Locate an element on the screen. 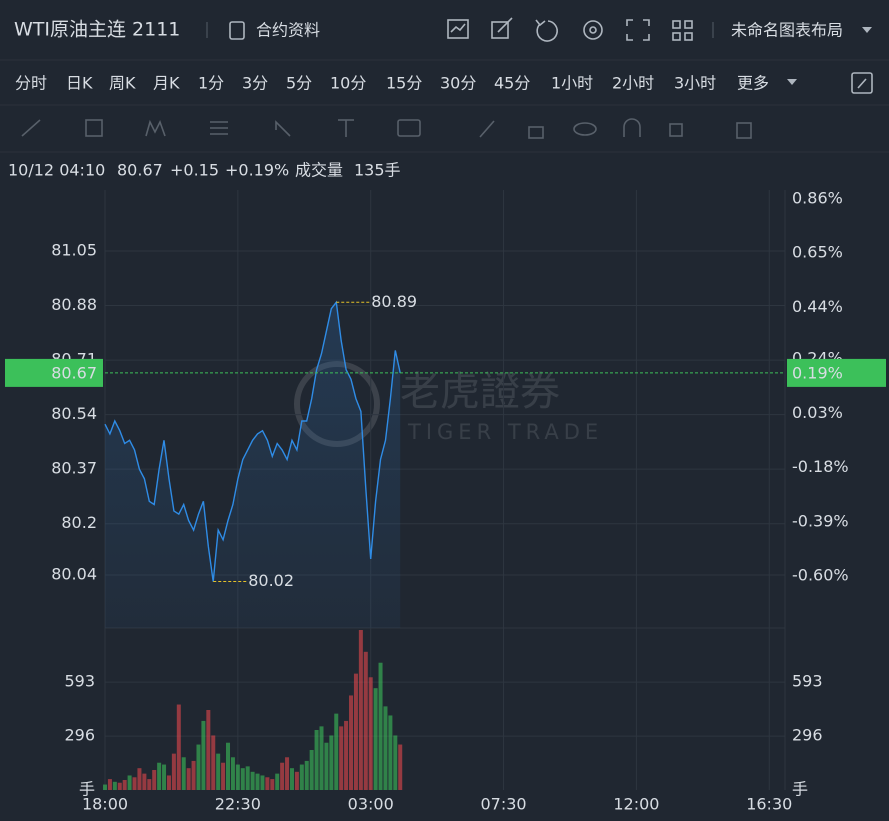 The height and width of the screenshot is (821, 889). tool-measure is located at coordinates (346, 128).